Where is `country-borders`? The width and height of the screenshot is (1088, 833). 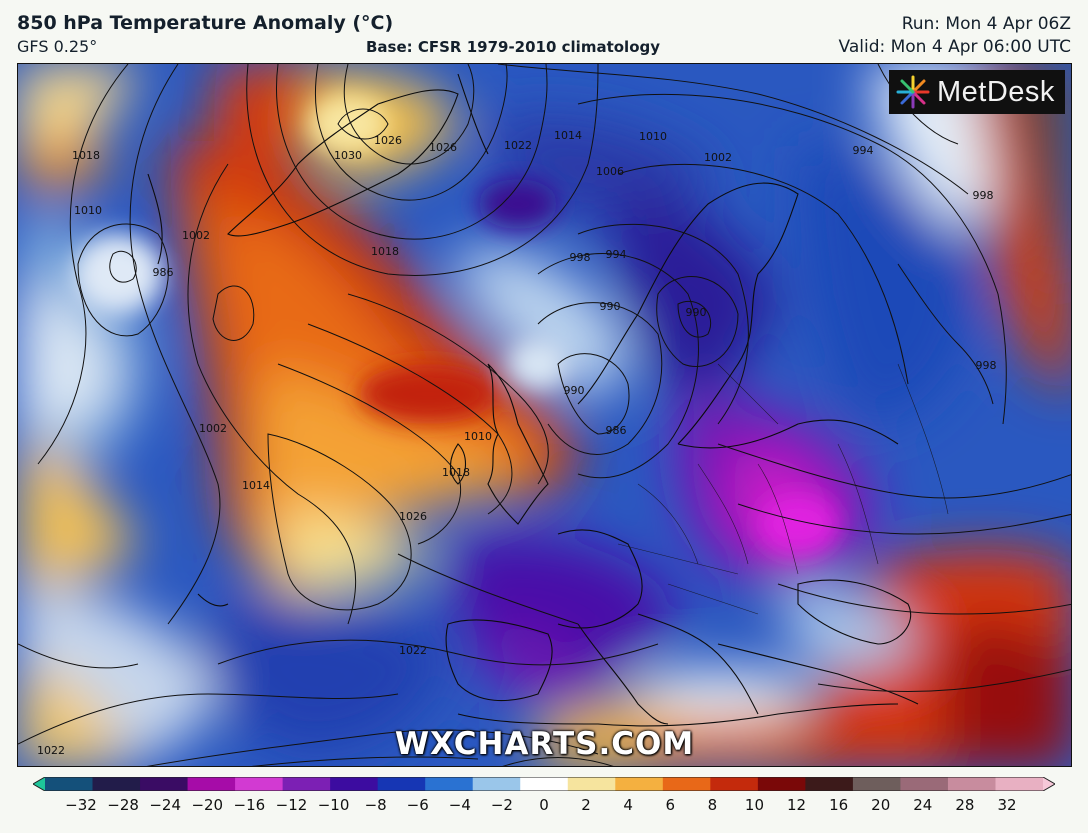 country-borders is located at coordinates (783, 489).